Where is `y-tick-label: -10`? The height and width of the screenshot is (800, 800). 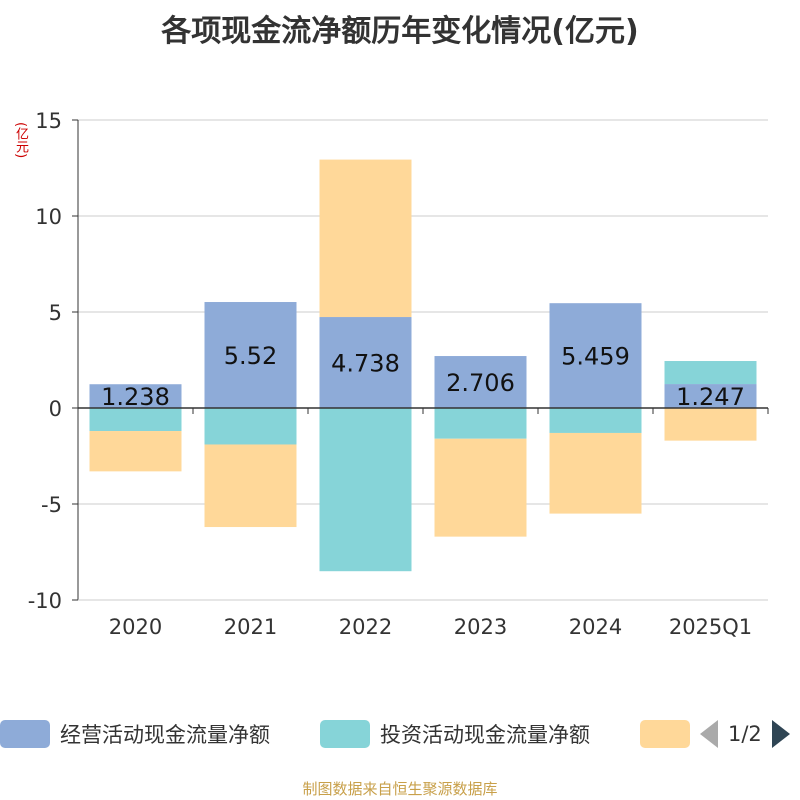 y-tick-label: -10 is located at coordinates (45, 601).